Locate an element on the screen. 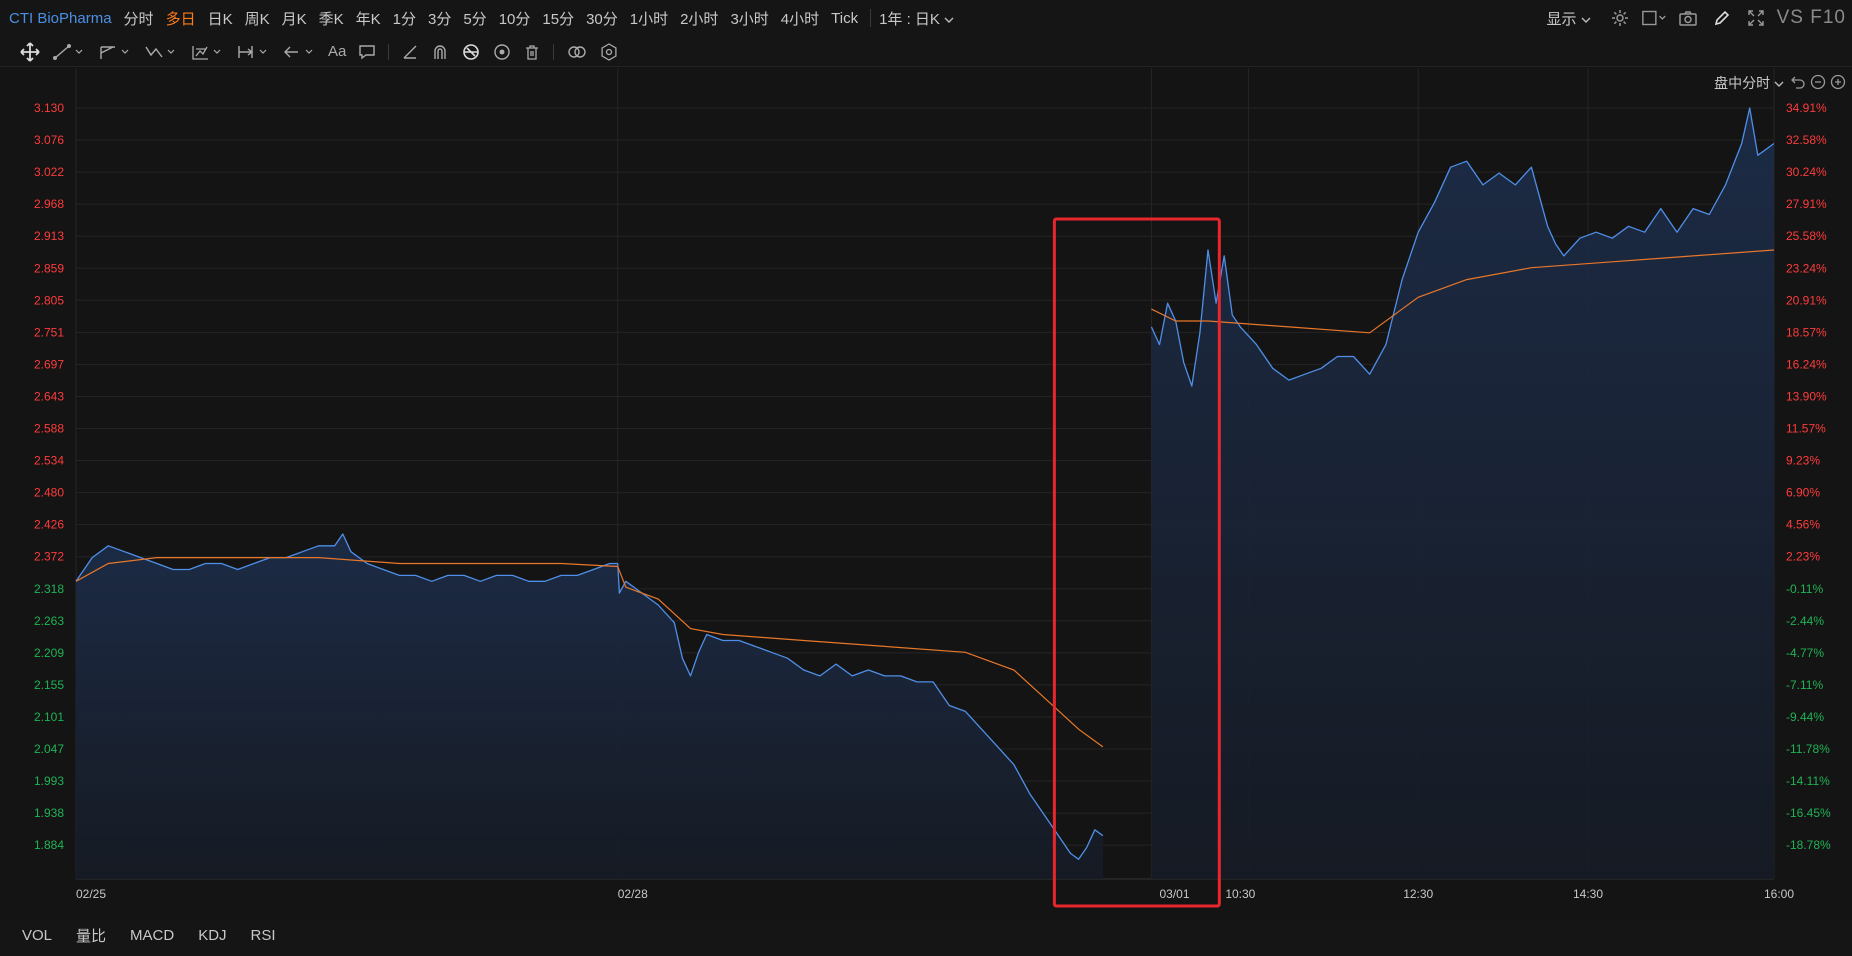  symbol-name: CTI BioPharma is located at coordinates (60, 18).